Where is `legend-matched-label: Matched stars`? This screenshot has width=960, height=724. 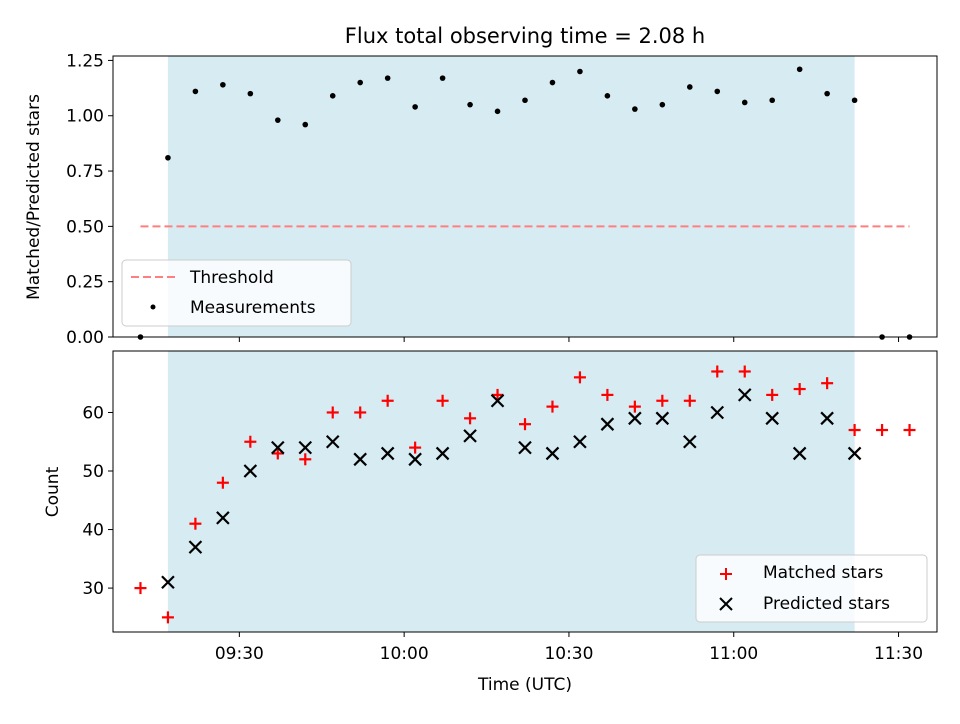
legend-matched-label: Matched stars is located at coordinates (823, 573).